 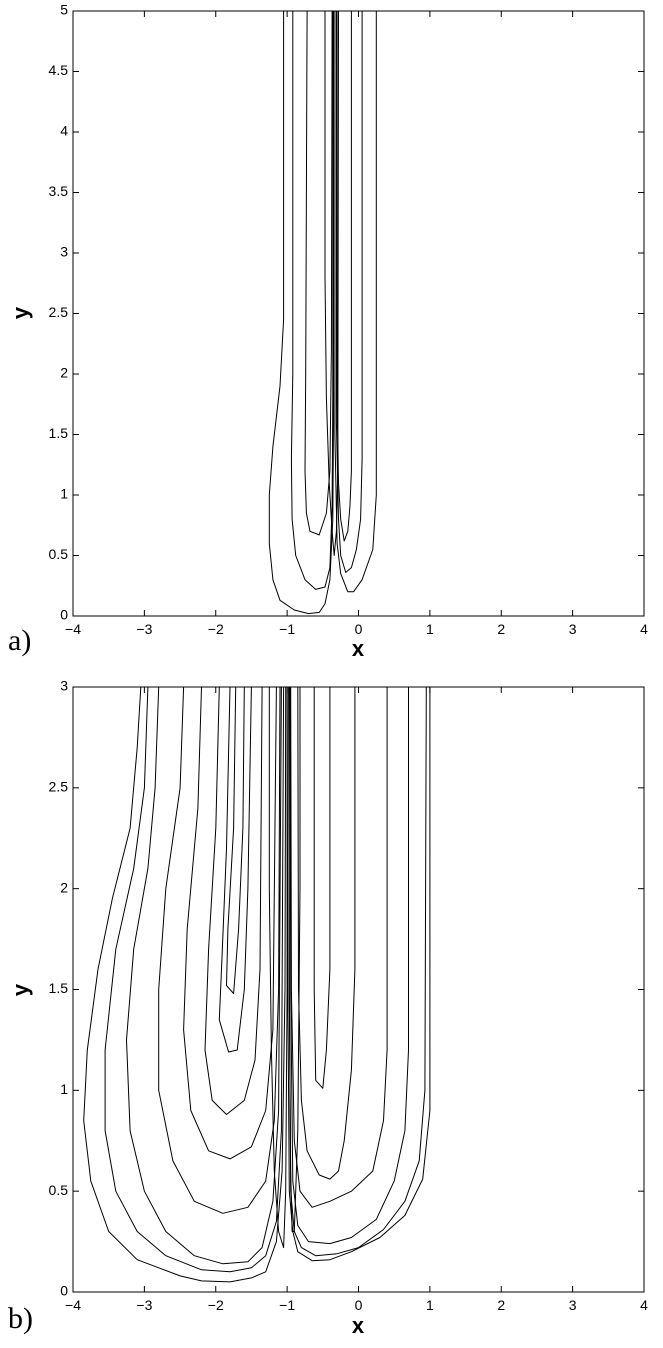 What do you see at coordinates (20, 1318) in the screenshot?
I see `panel-label-b: b)` at bounding box center [20, 1318].